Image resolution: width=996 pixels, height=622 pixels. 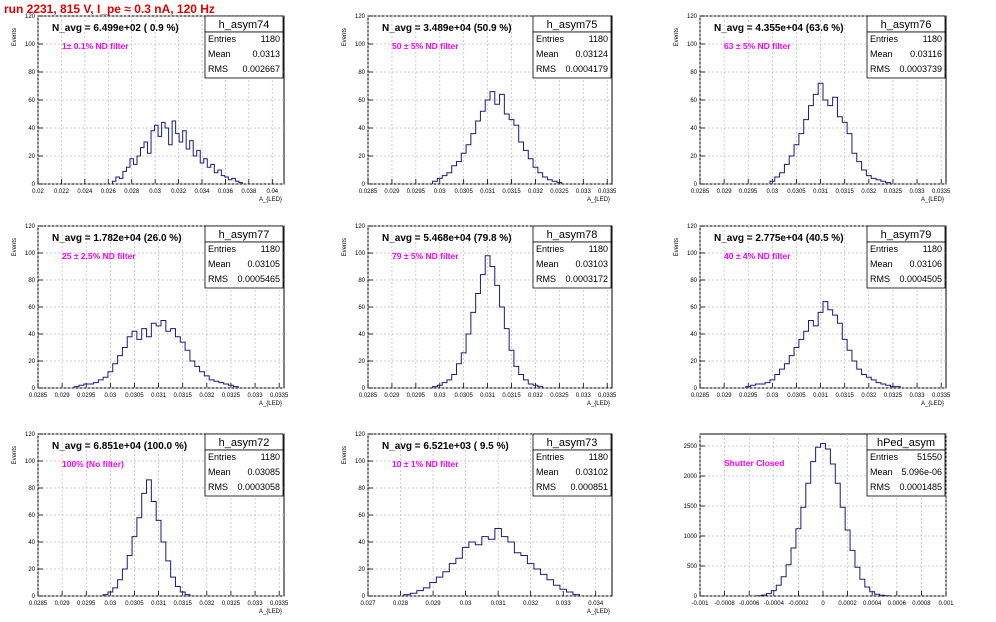 I want to click on x-tick-label: 0.036, so click(x=226, y=192).